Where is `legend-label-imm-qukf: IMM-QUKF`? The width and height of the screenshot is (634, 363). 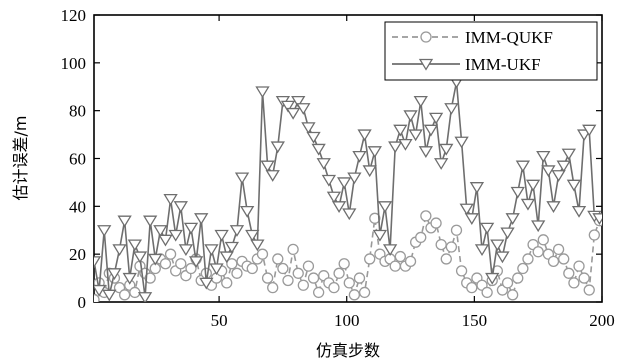 legend-label-imm-qukf: IMM-QUKF is located at coordinates (509, 37).